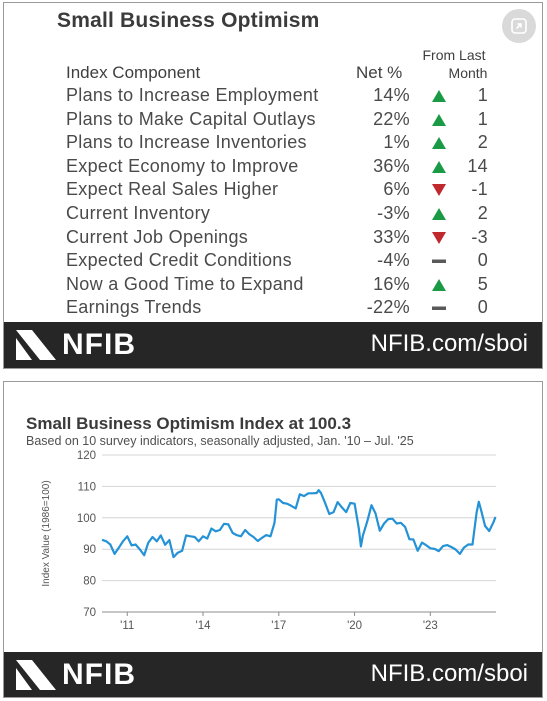  What do you see at coordinates (354, 626) in the screenshot?
I see `x-tick-label: '20` at bounding box center [354, 626].